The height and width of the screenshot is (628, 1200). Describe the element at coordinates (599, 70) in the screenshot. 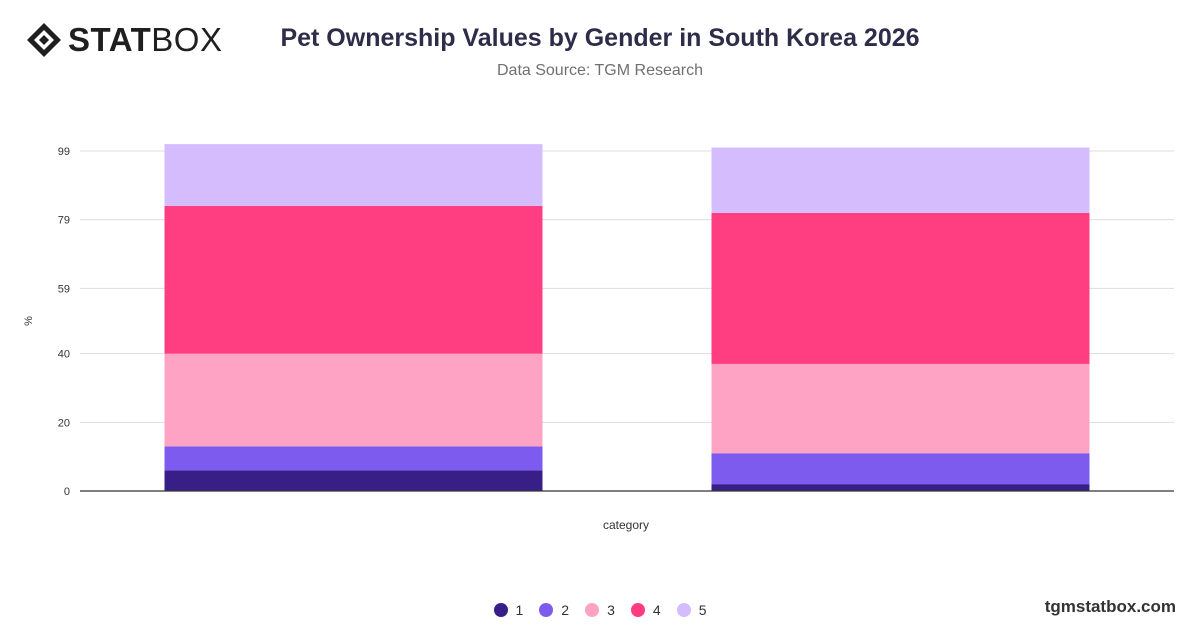

I see `chart-subtitle: Data Source: TGM Research` at that location.